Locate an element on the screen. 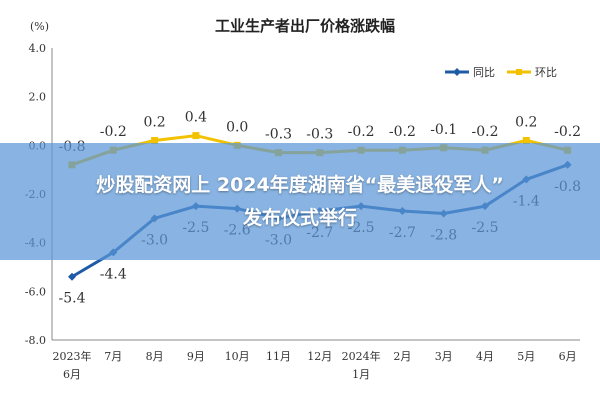  y-tick-label: -8.0 is located at coordinates (35, 340).